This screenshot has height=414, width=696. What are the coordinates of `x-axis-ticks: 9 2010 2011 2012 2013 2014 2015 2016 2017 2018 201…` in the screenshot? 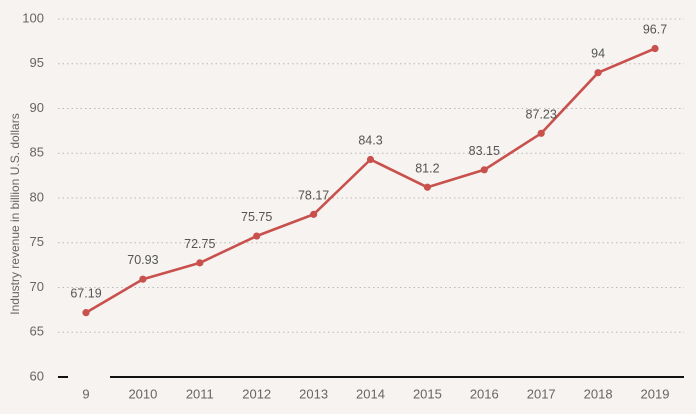 It's located at (375, 393).